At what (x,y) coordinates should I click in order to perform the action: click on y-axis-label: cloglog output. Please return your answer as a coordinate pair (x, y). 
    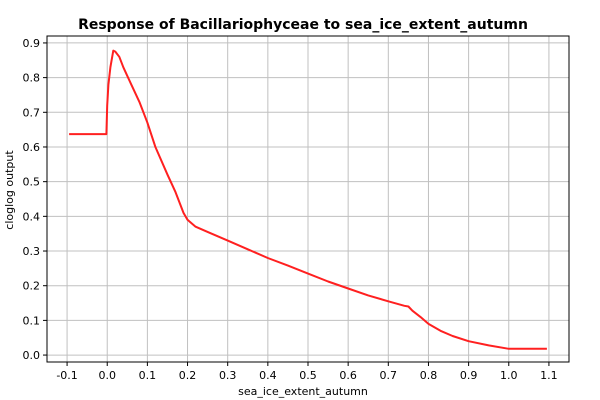
    Looking at the image, I should click on (9, 190).